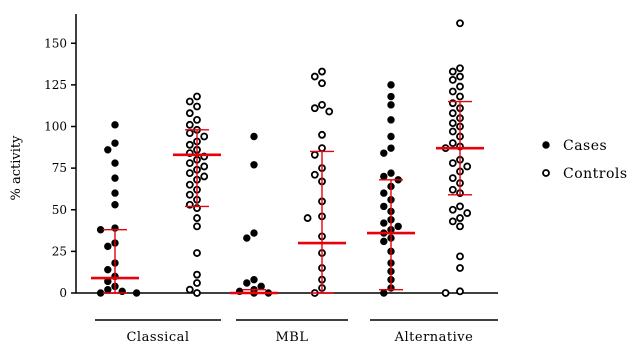  What do you see at coordinates (59, 251) in the screenshot?
I see `y-tick-label: 25` at bounding box center [59, 251].